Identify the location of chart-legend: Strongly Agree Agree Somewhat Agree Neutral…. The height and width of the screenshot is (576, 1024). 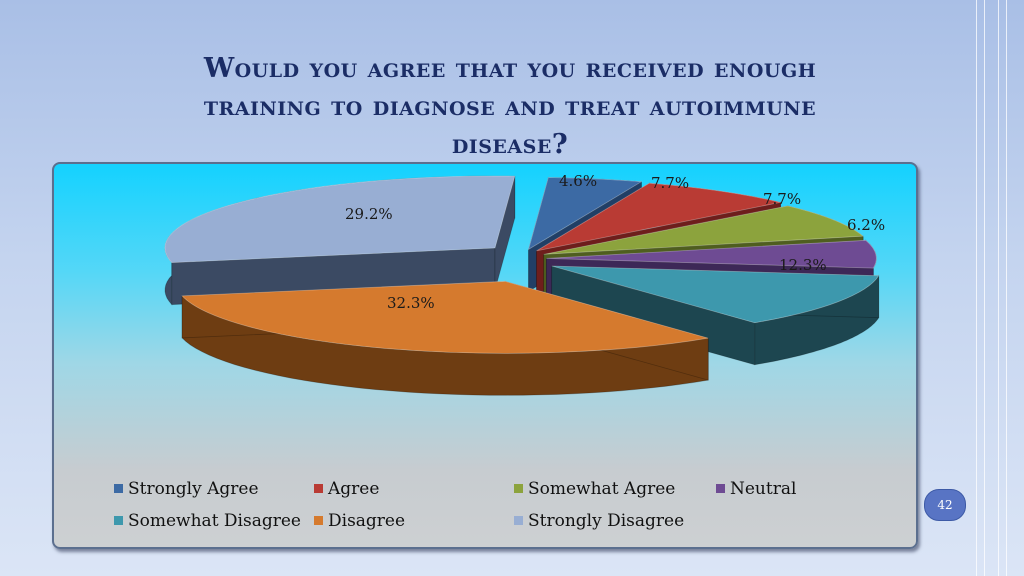
(474, 510).